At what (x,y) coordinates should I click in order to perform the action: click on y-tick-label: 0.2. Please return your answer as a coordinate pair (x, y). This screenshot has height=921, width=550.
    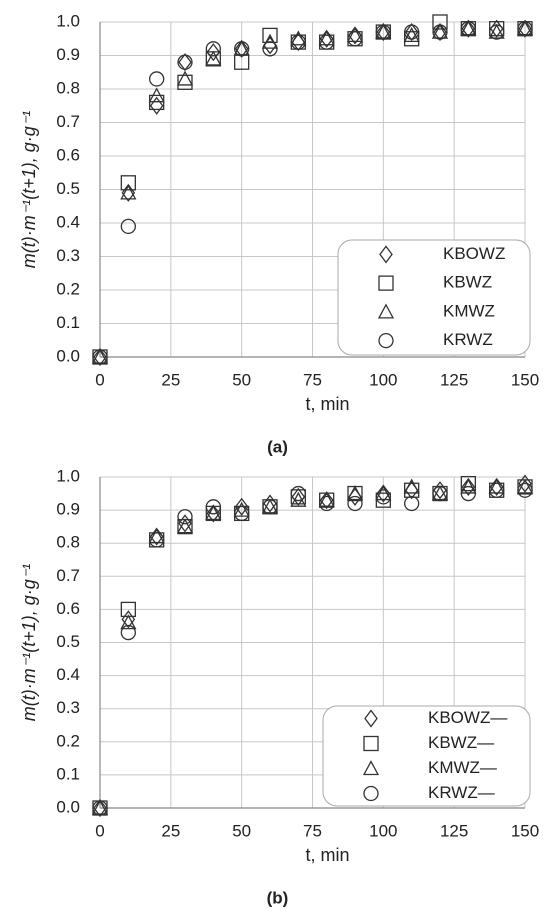
    Looking at the image, I should click on (68, 288).